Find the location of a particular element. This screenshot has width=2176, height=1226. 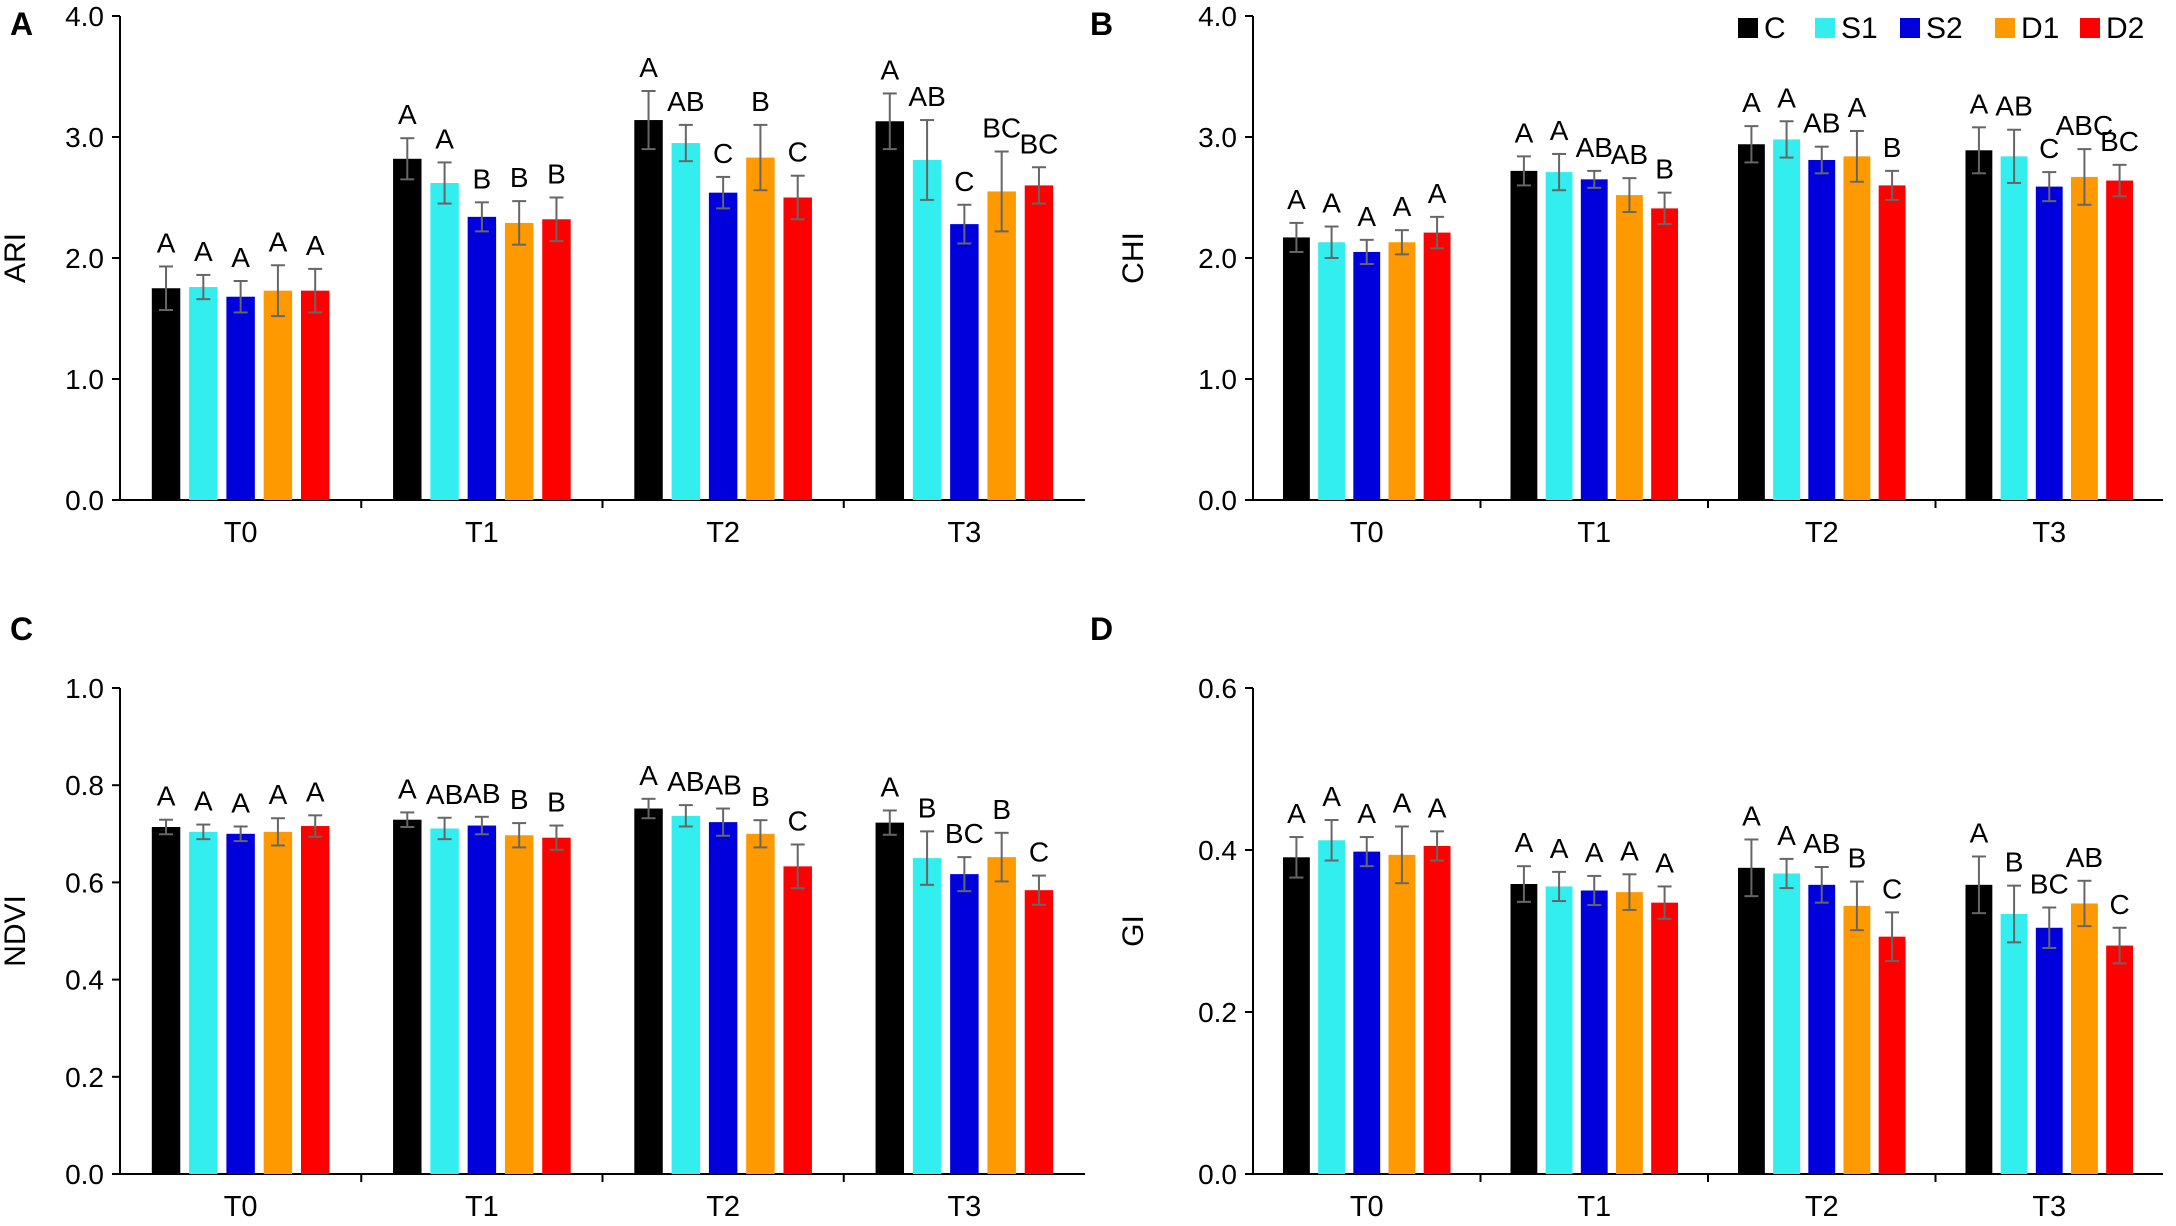

bar-s1-t3 is located at coordinates (2014, 1043).